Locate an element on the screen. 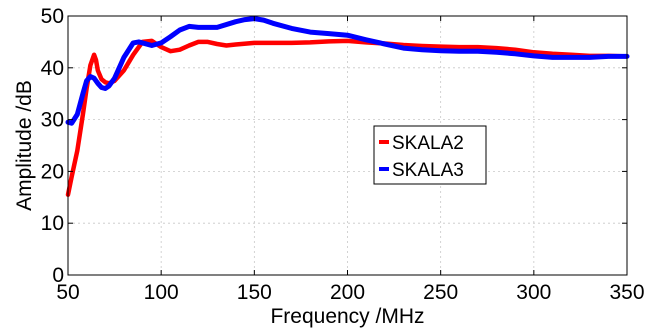  x-tick-label: 300 is located at coordinates (533, 292).